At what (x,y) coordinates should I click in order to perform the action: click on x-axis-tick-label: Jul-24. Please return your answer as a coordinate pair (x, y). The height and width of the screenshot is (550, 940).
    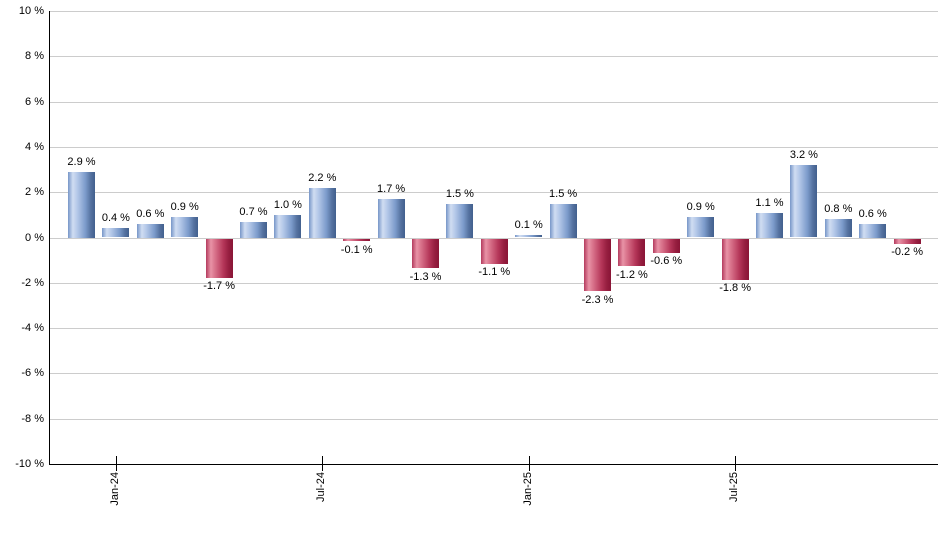
    Looking at the image, I should click on (321, 487).